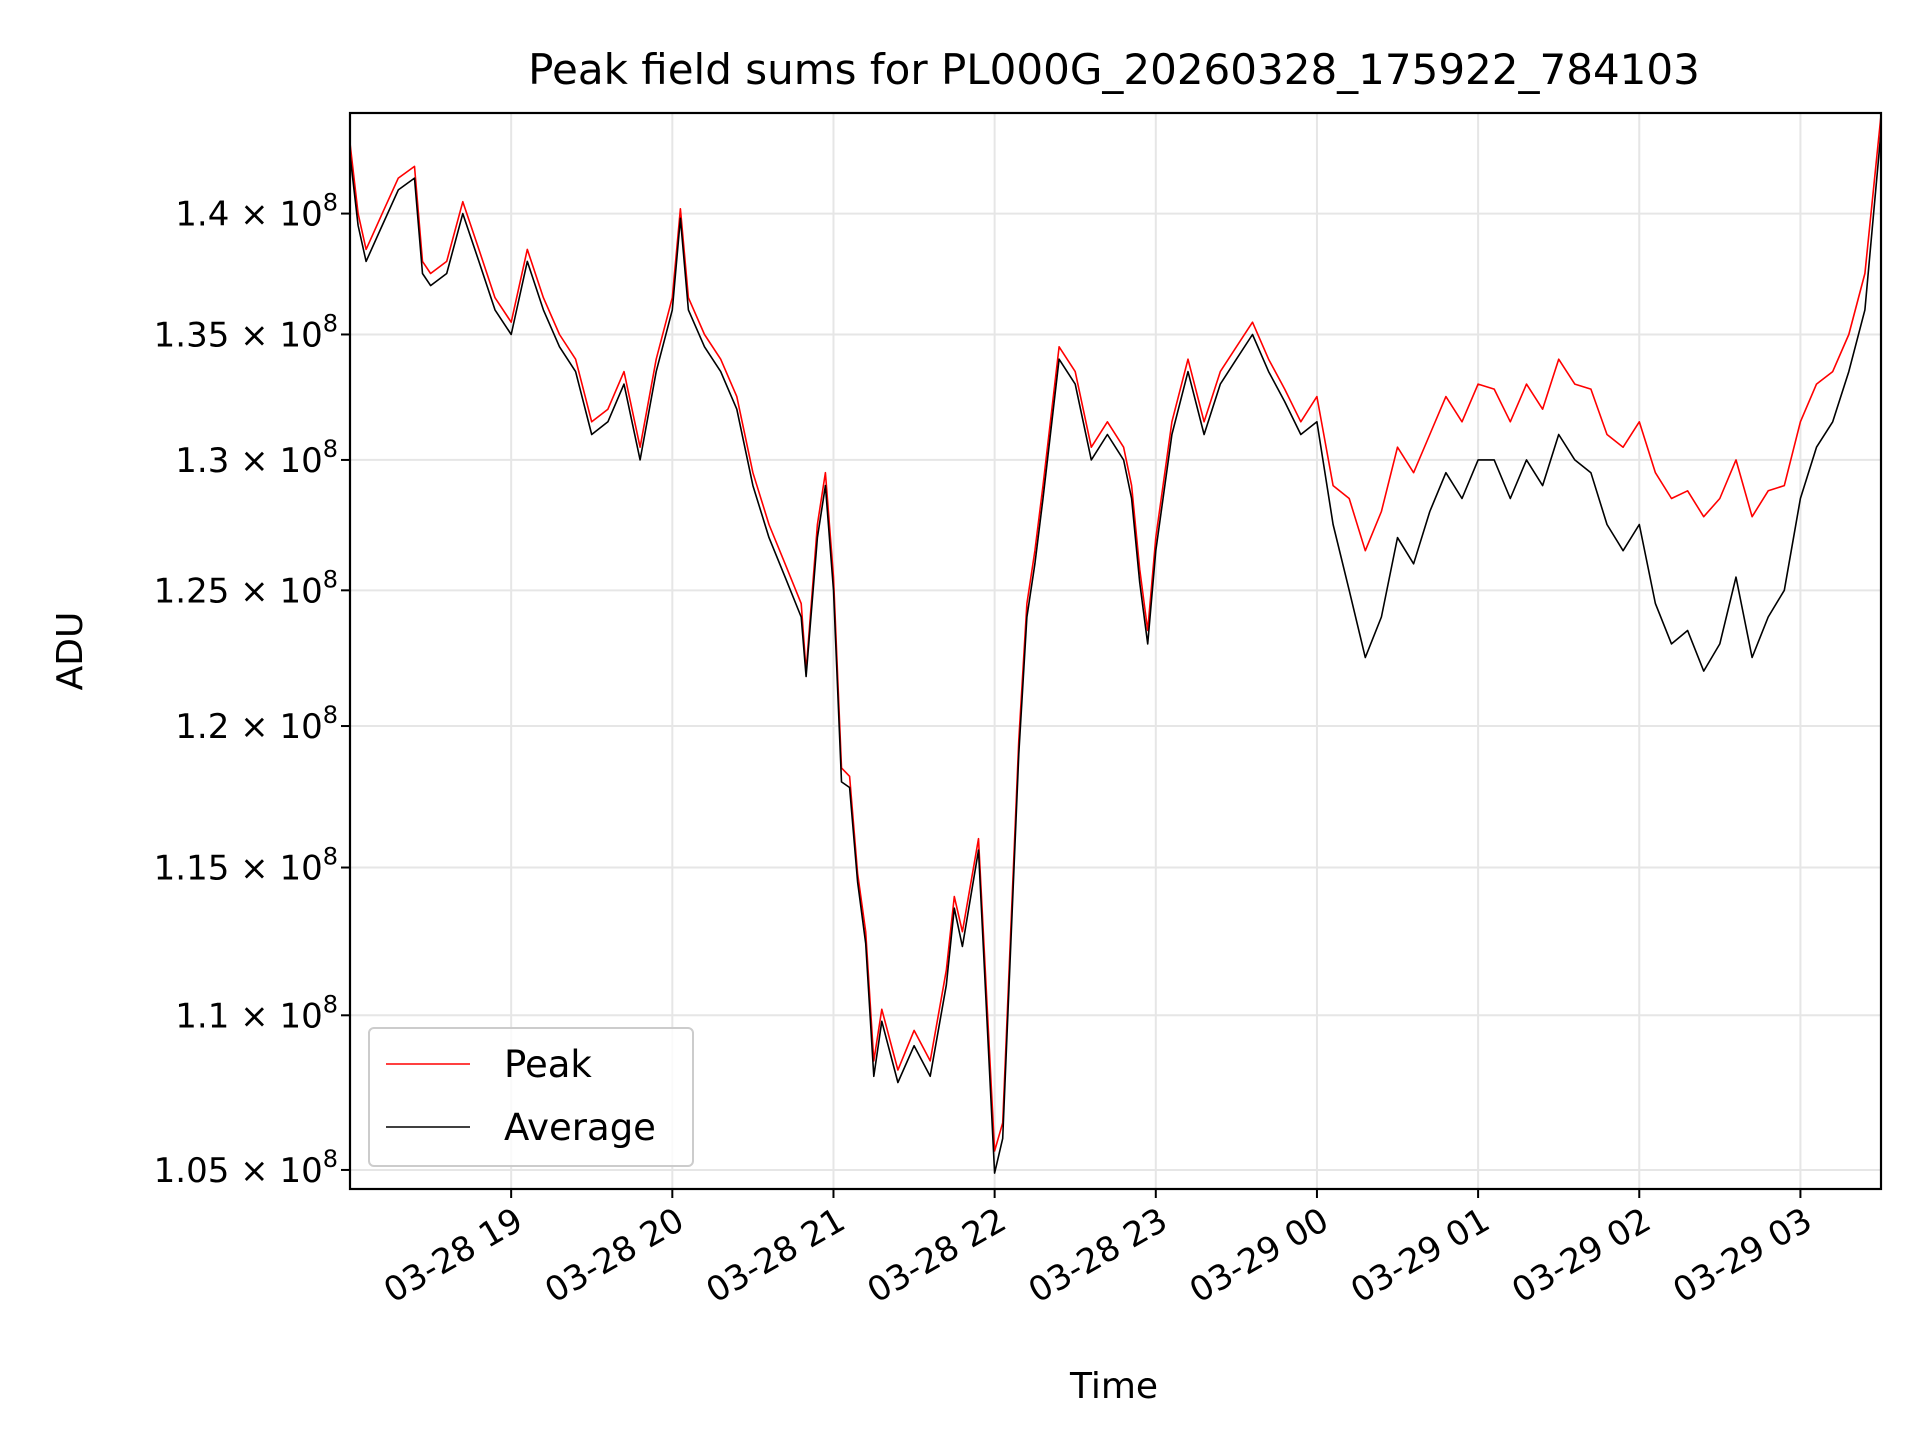 The width and height of the screenshot is (1920, 1440). What do you see at coordinates (1420, 1255) in the screenshot?
I see `x-tick-label: 03-29 01` at bounding box center [1420, 1255].